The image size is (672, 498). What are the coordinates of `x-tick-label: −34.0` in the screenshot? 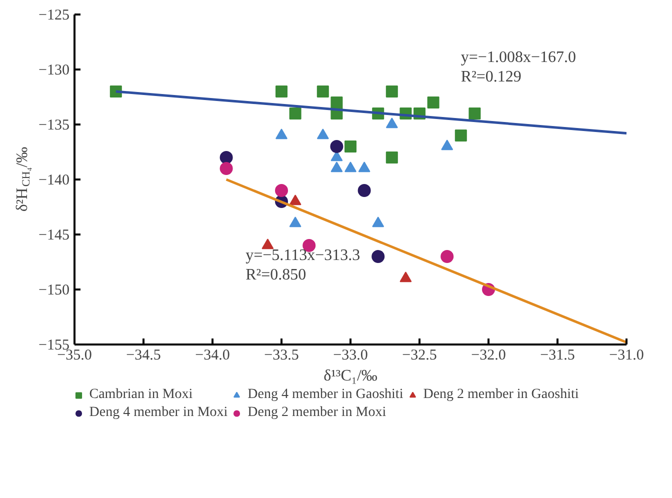 It's located at (212, 356).